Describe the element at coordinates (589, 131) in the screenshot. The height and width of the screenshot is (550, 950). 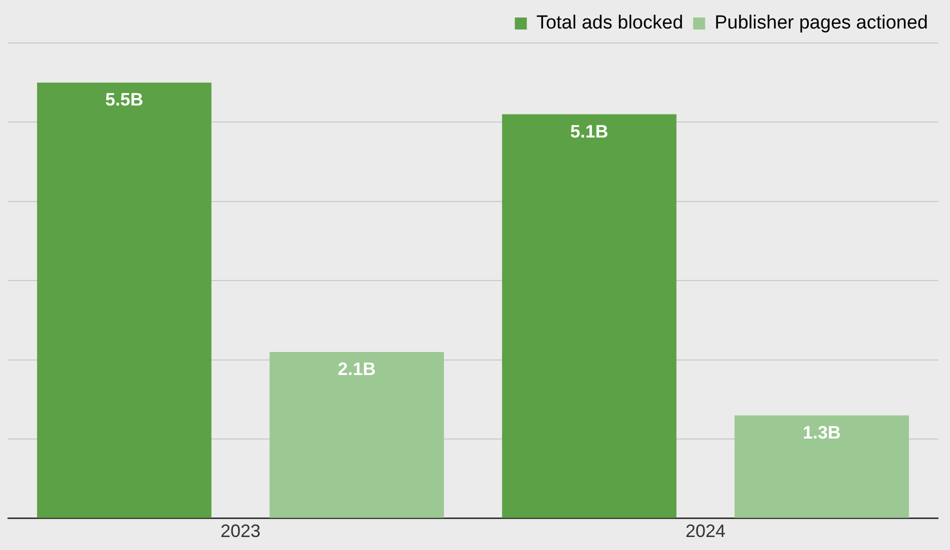
I see `data-label: 5.1B` at that location.